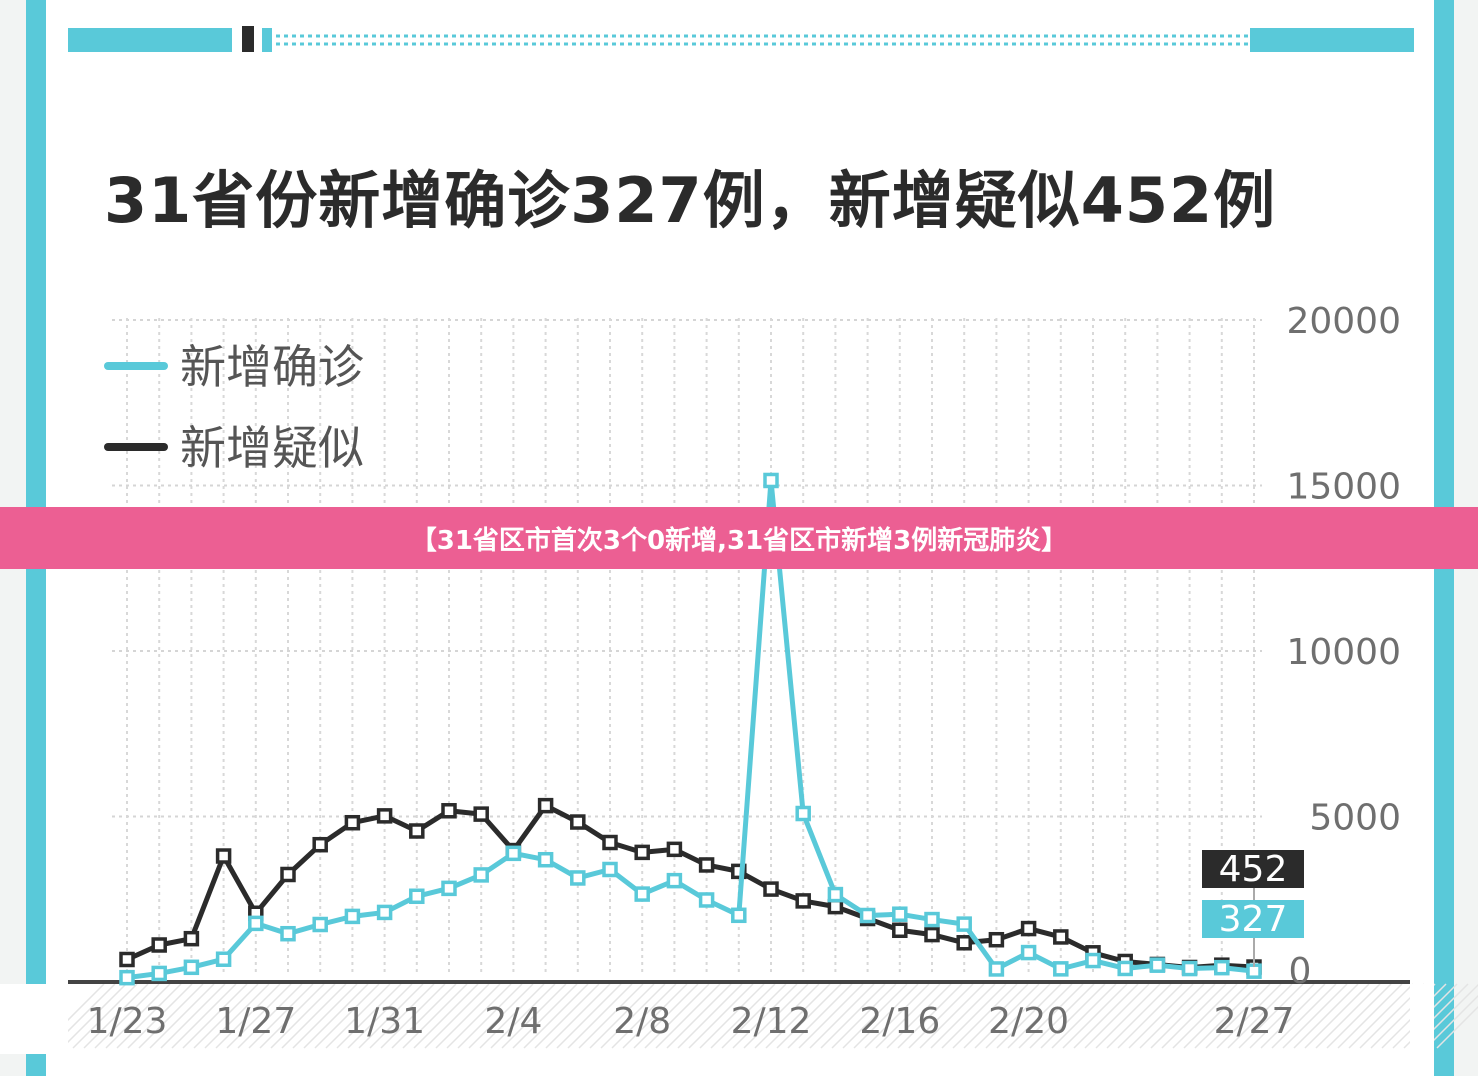 The height and width of the screenshot is (1076, 1478). I want to click on series-line, so click(690, 886).